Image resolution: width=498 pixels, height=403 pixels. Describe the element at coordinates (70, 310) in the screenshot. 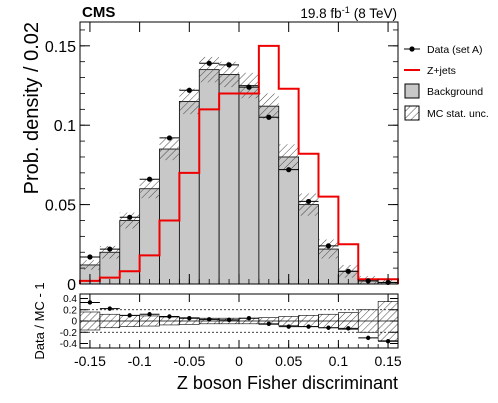

I see `ratio-y-tick-label: 0.2` at that location.